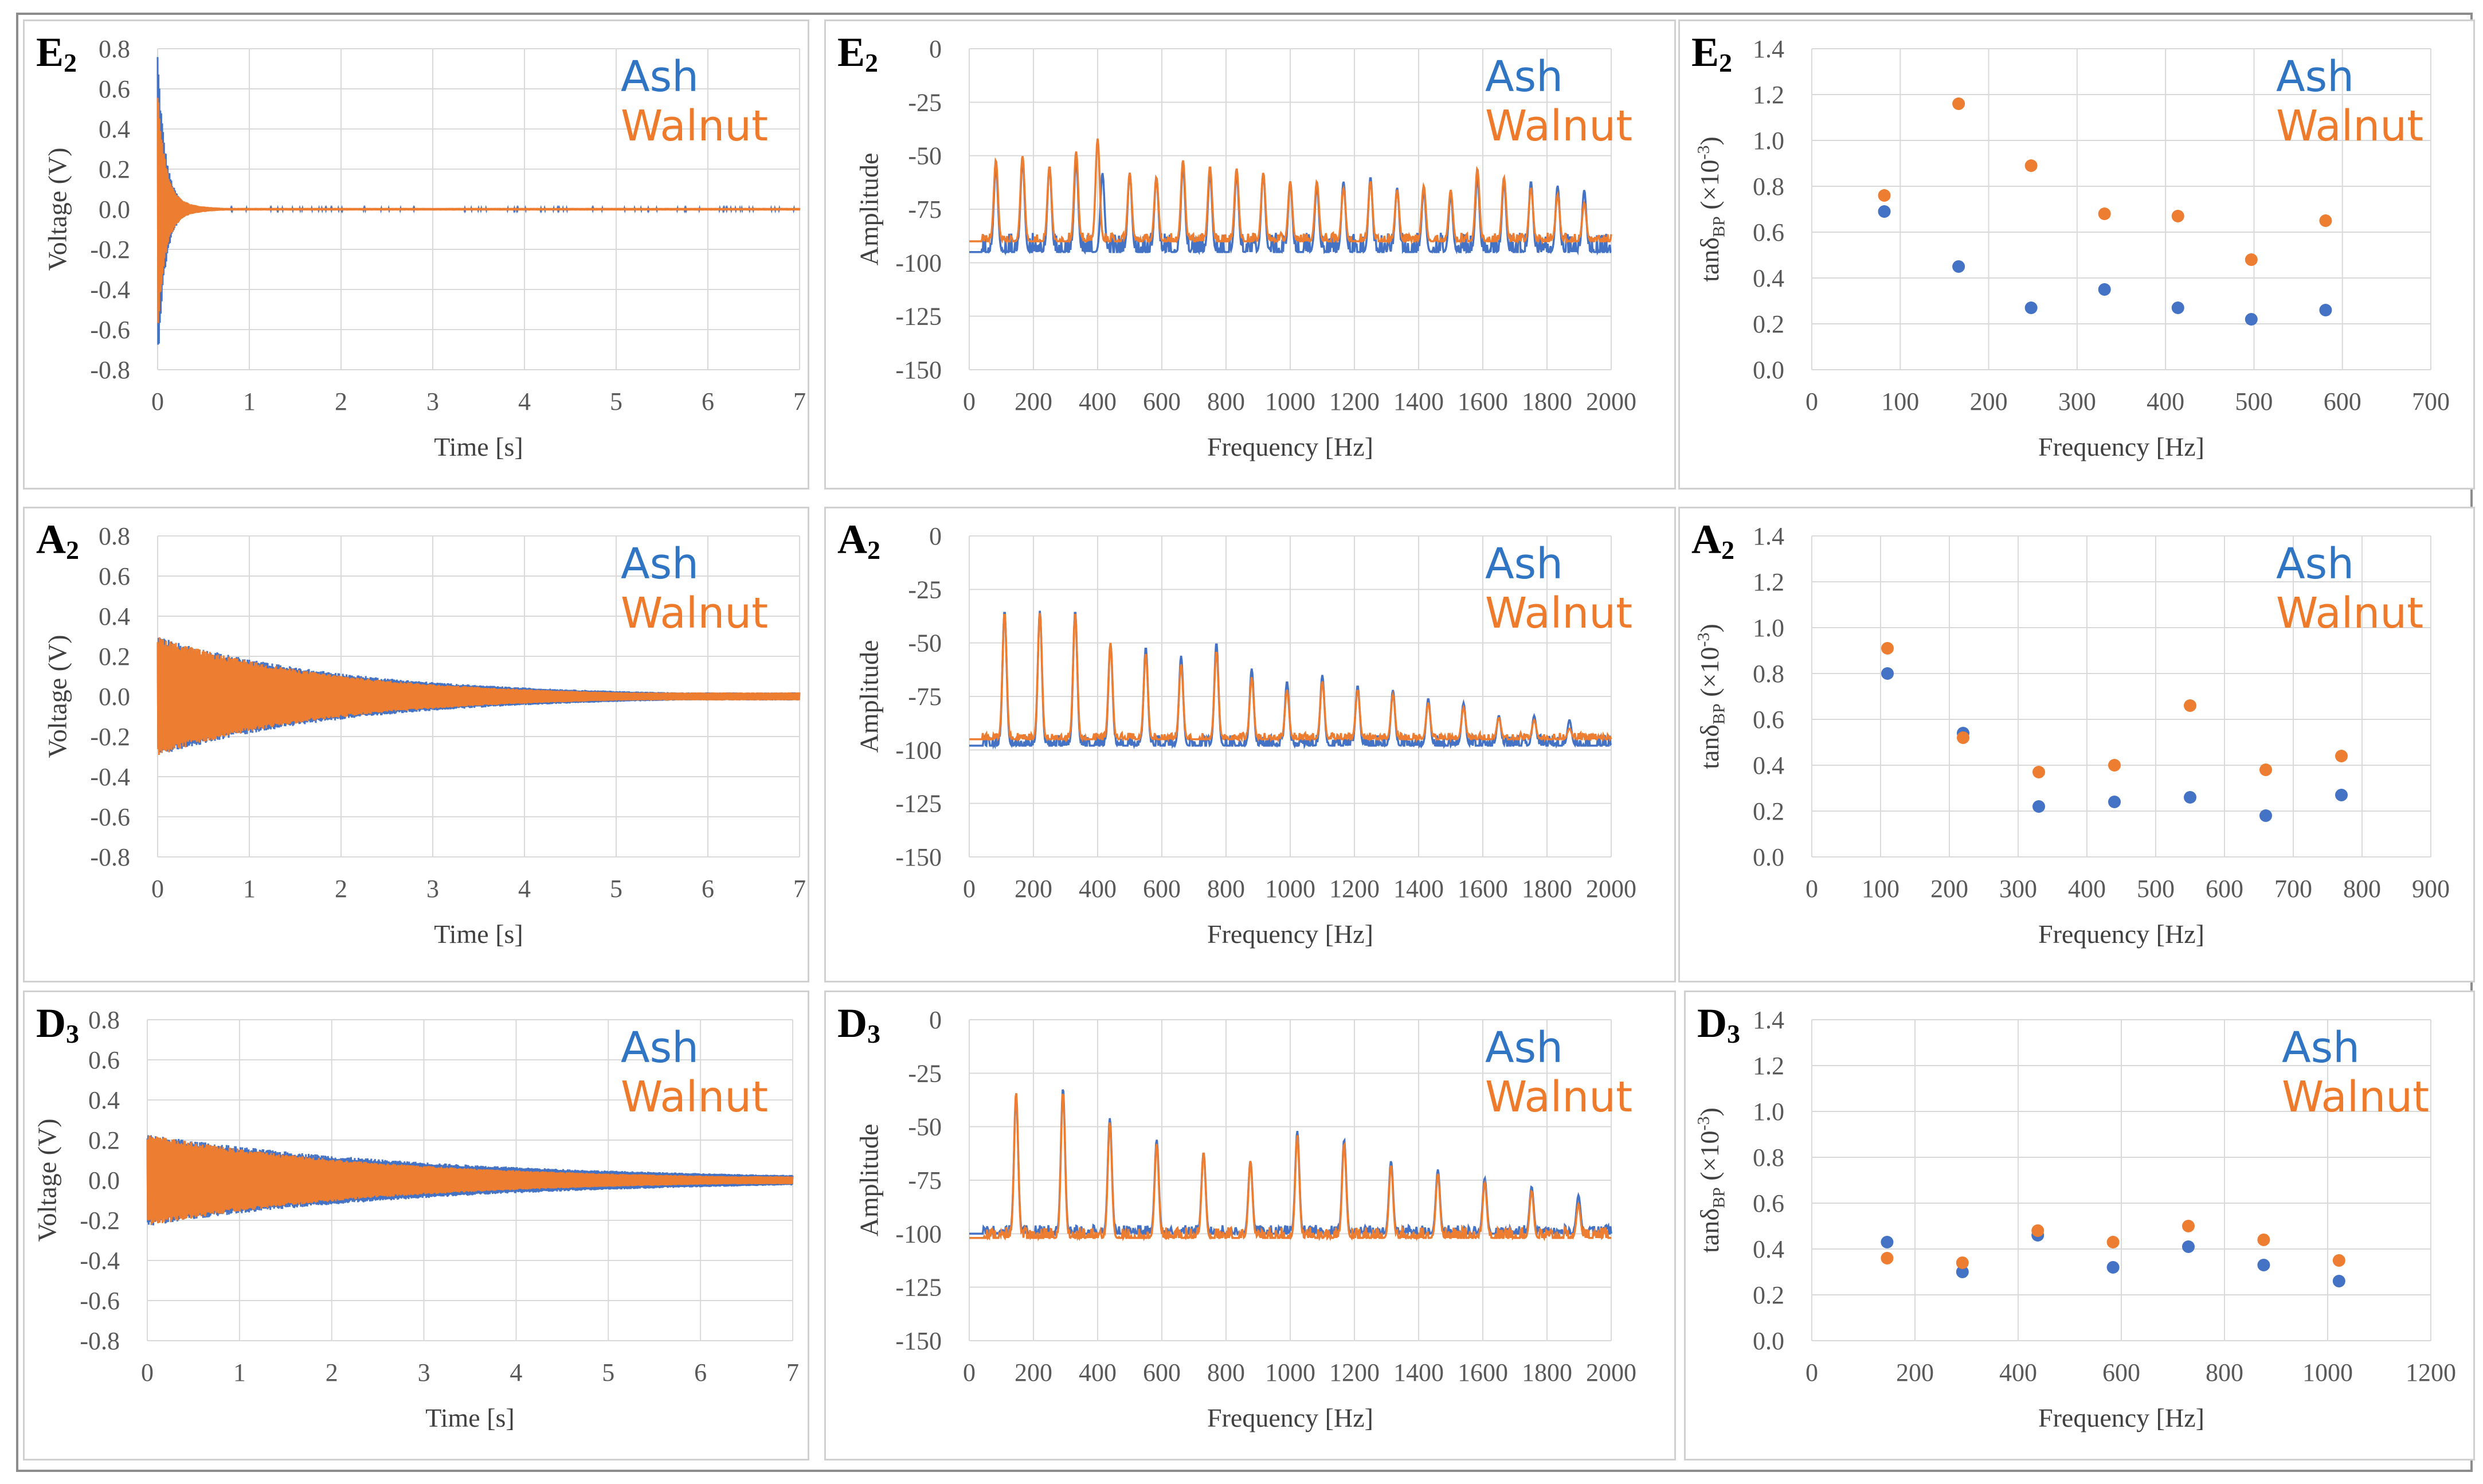 This screenshot has height=1484, width=2483. Describe the element at coordinates (1483, 889) in the screenshot. I see `x-tick-label: 1600` at that location.